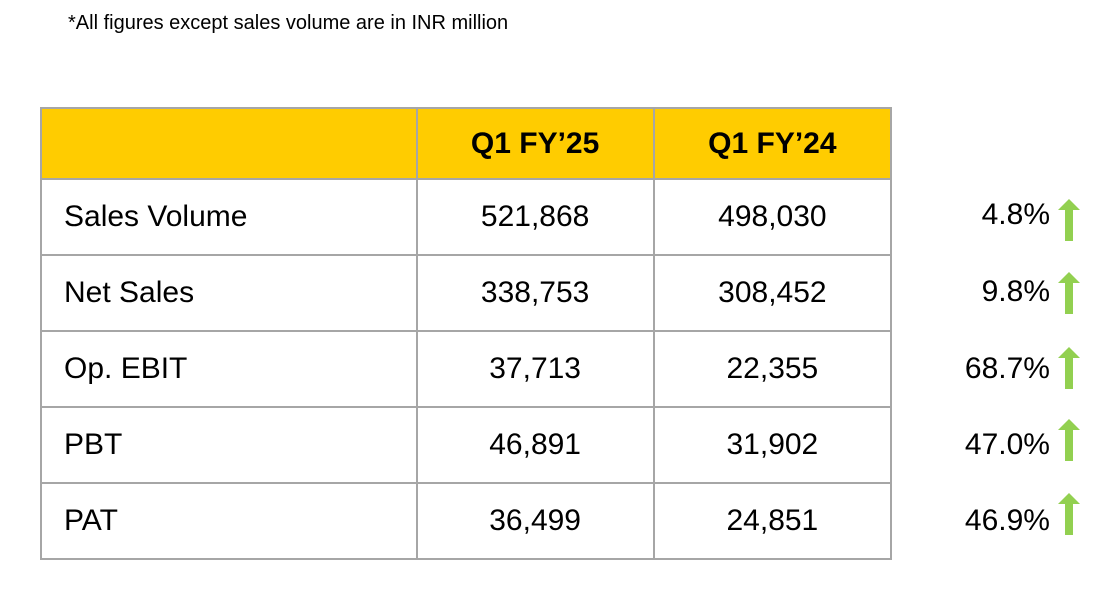 The image size is (1107, 590). I want to click on header-q1fy25: Q1 FY’25, so click(535, 143).